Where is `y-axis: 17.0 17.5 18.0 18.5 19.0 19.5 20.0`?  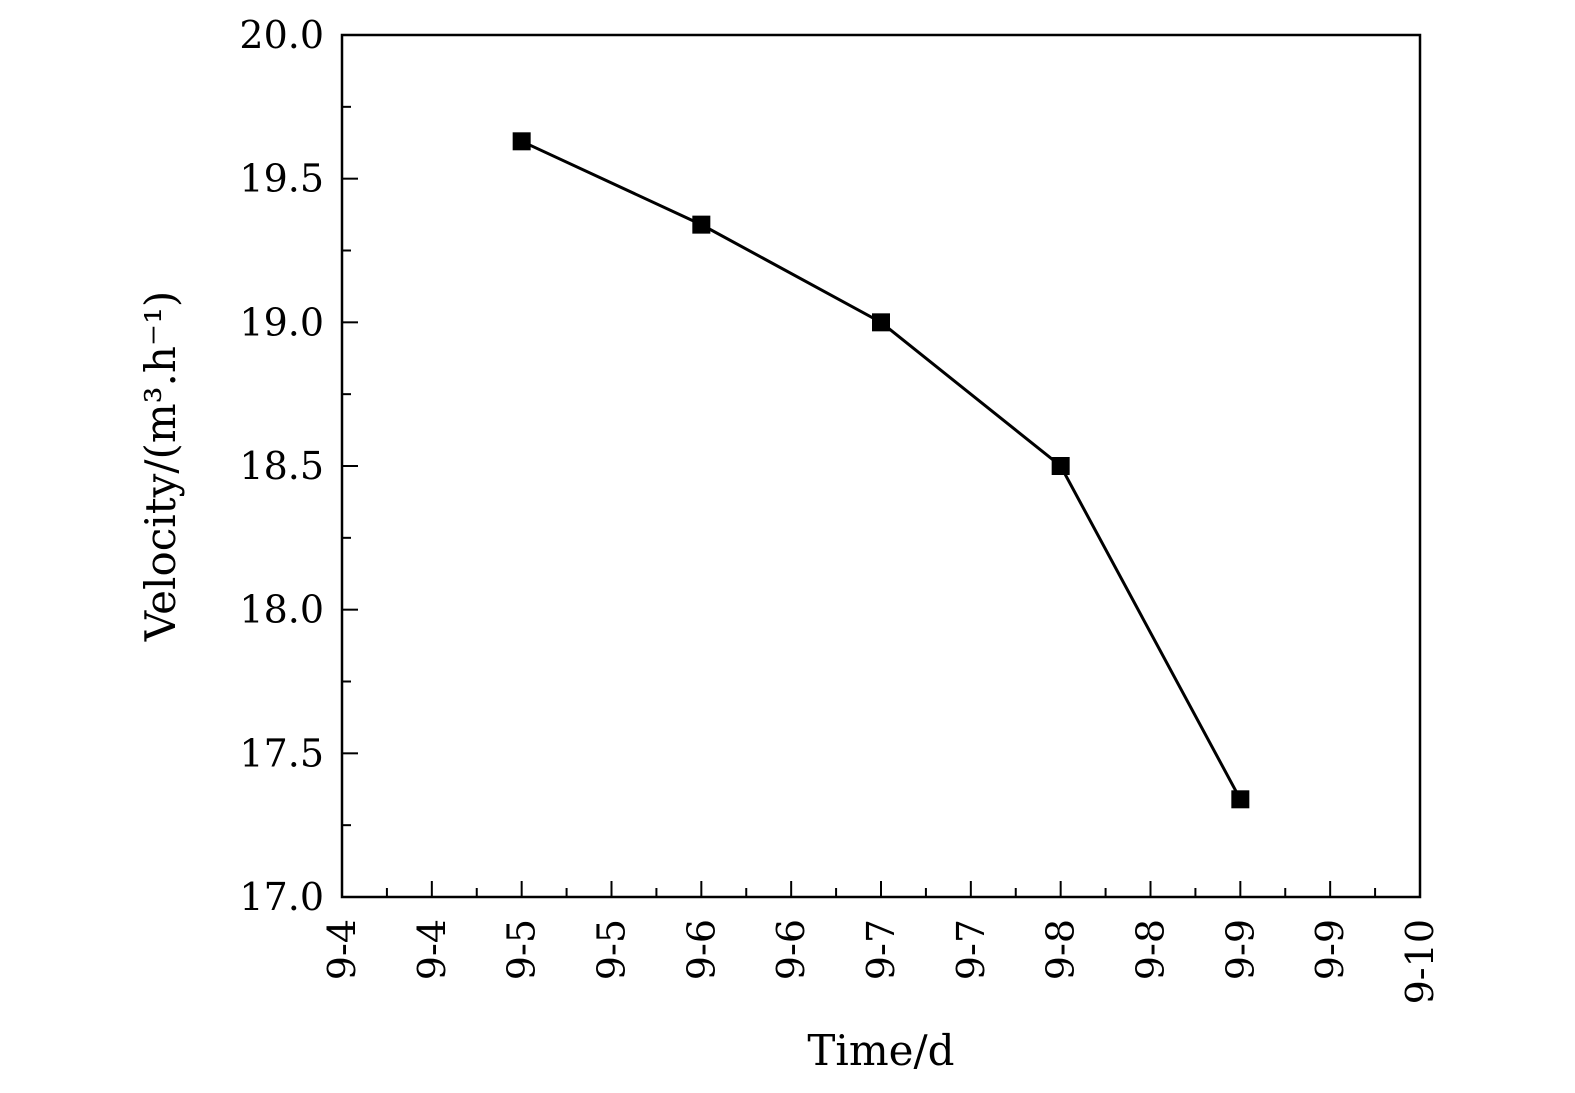 y-axis: 17.0 17.5 18.0 18.5 19.0 19.5 20.0 is located at coordinates (298, 466).